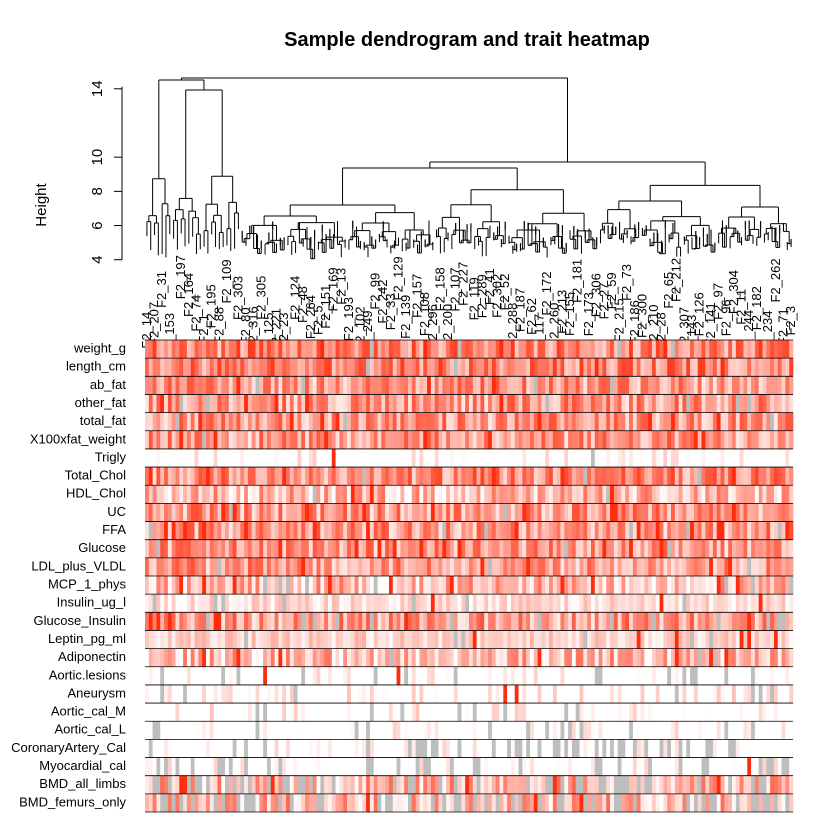 The height and width of the screenshot is (840, 840). What do you see at coordinates (432, 326) in the screenshot?
I see `leaf-label: F2_296` at bounding box center [432, 326].